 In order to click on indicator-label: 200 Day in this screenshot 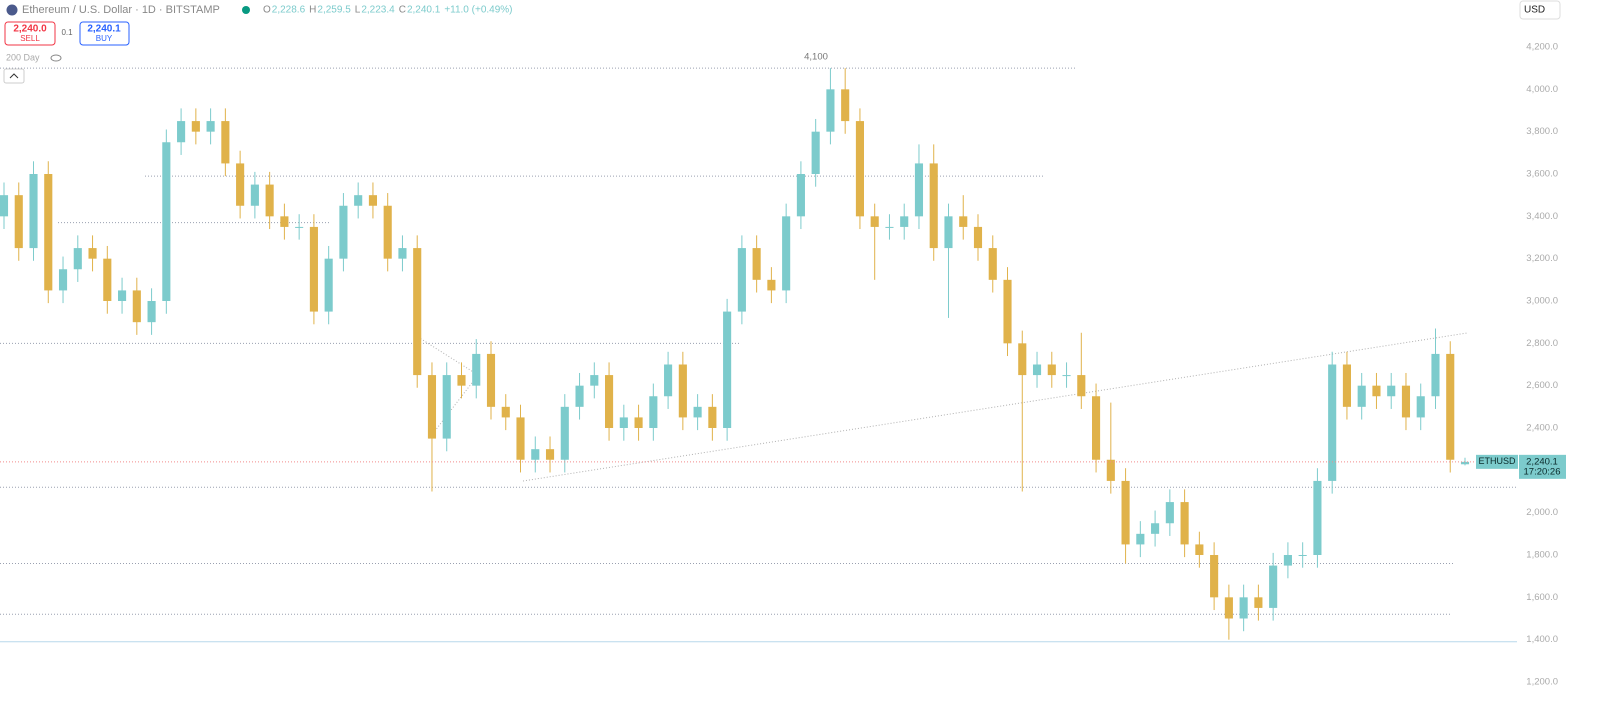, I will do `click(23, 57)`.